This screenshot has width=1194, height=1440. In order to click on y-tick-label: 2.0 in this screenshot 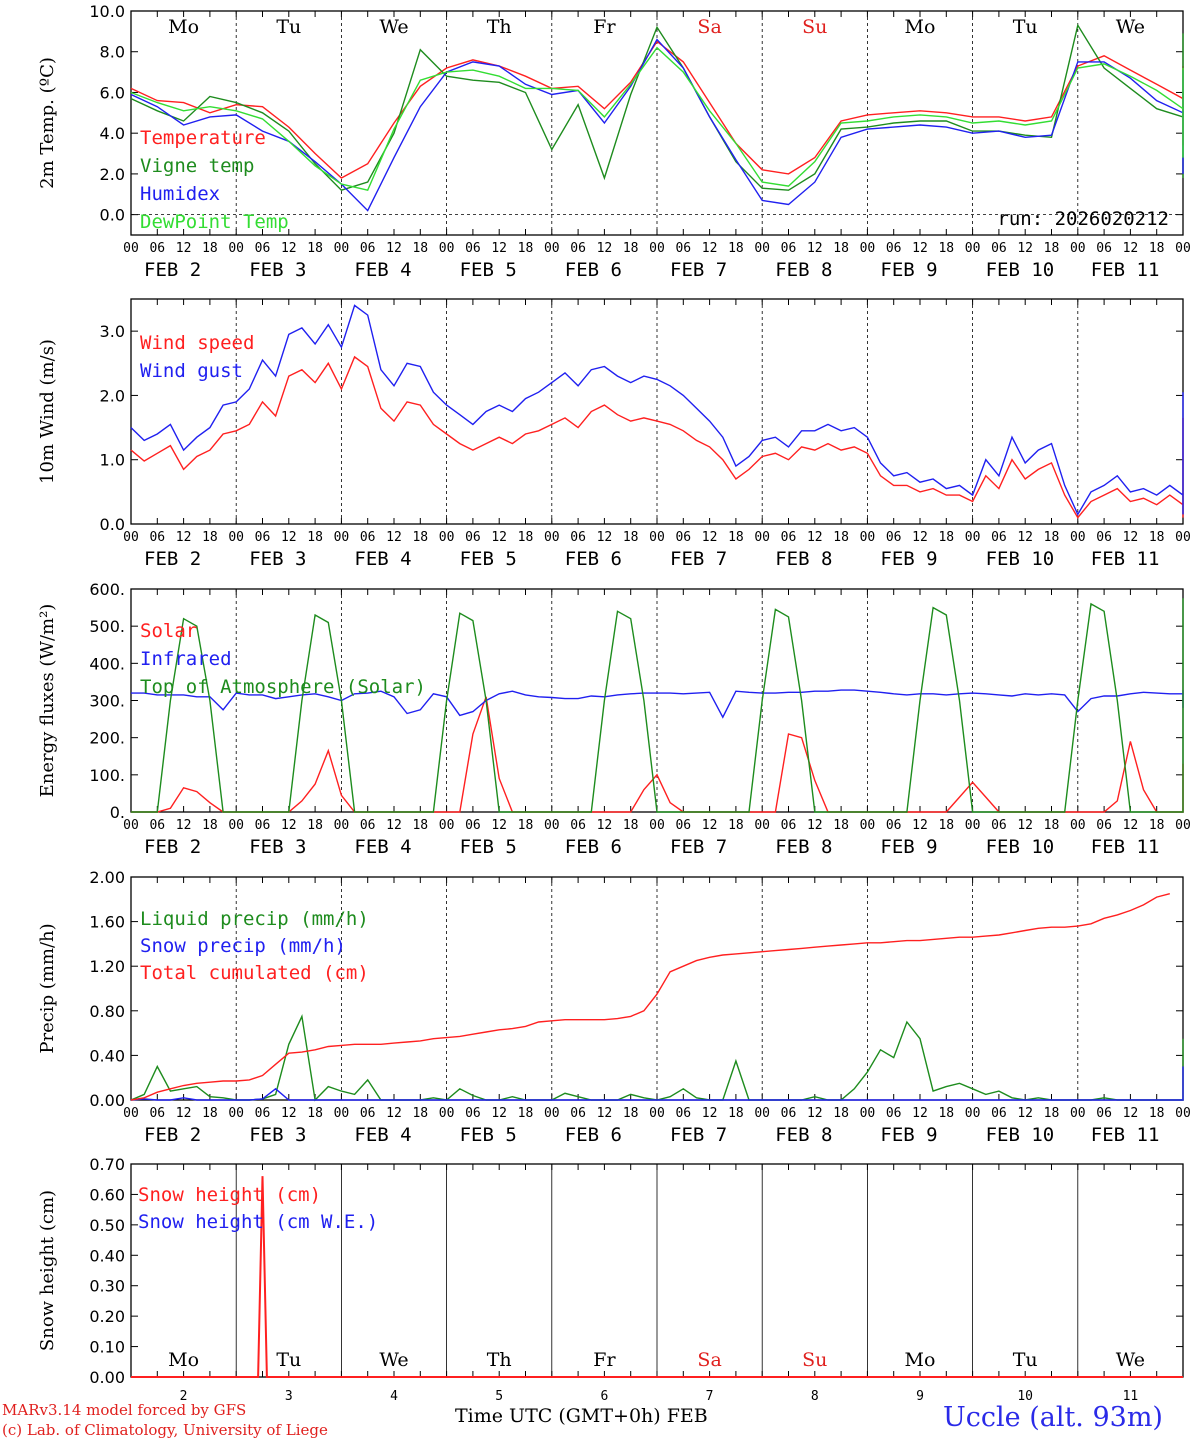, I will do `click(112, 174)`.